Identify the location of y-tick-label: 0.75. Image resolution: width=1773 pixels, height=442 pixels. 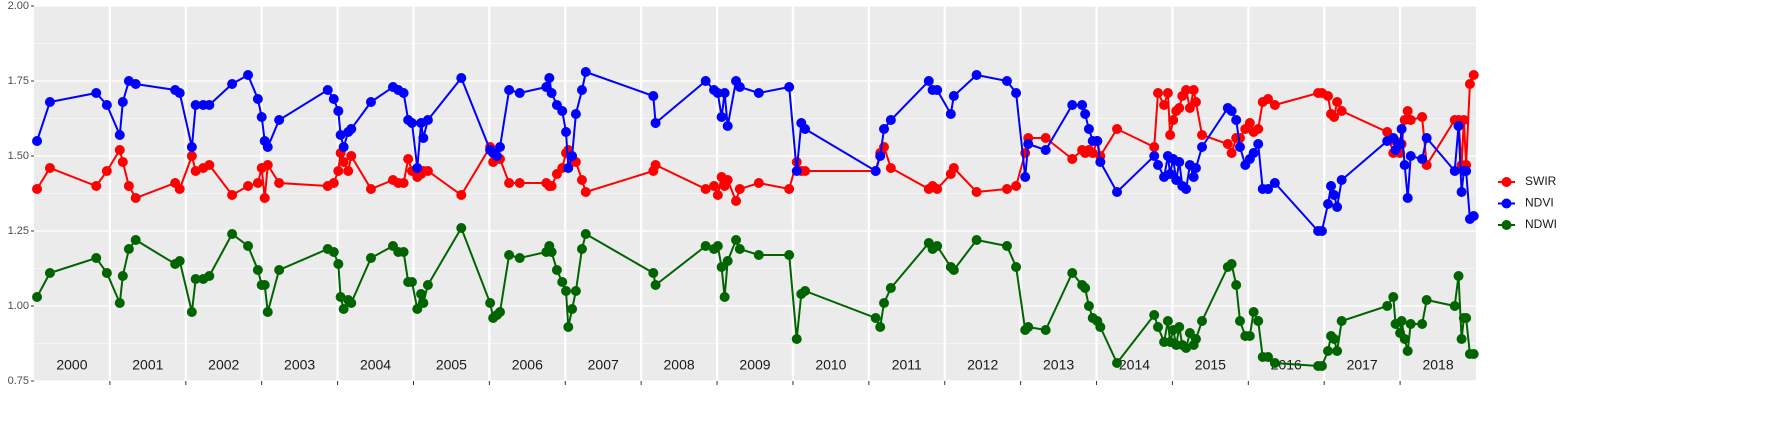
(18, 381).